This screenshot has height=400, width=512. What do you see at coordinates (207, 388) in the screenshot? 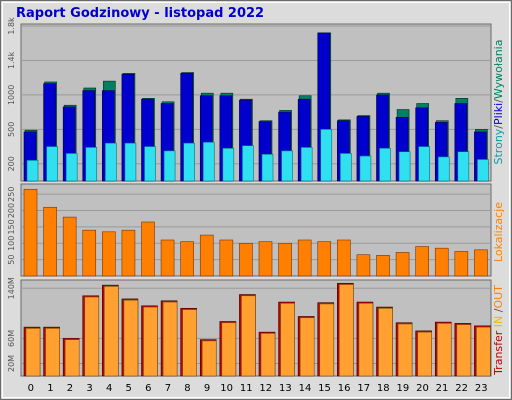
I see `x-tick-label: 9` at bounding box center [207, 388].